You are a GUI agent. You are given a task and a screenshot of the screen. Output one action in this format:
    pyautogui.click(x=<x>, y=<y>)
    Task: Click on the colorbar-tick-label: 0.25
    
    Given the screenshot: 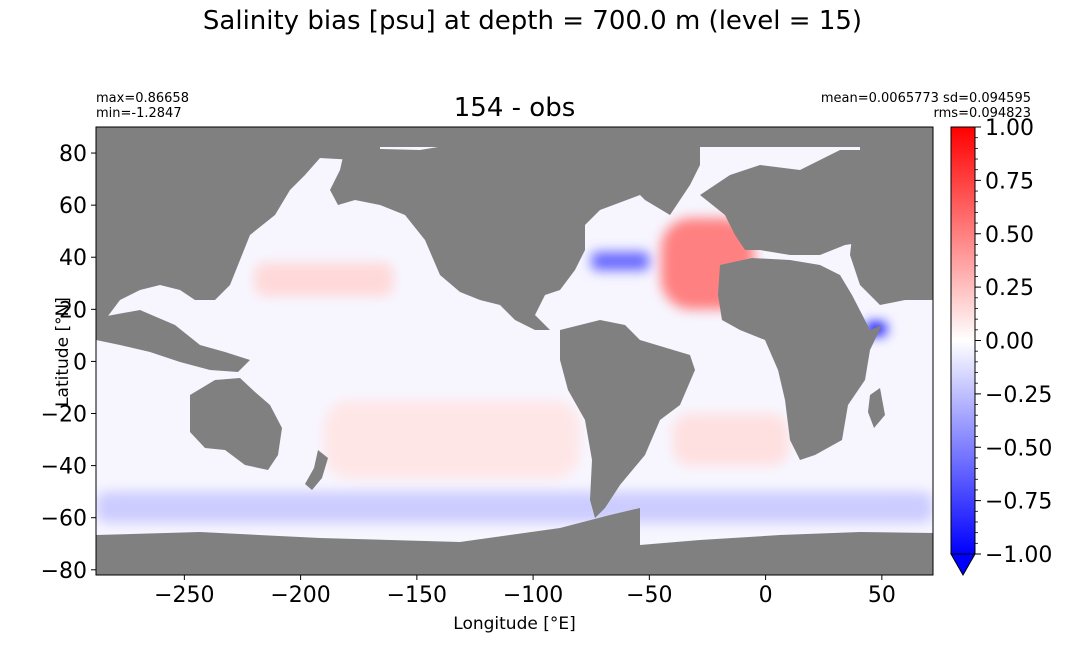 What is the action you would take?
    pyautogui.click(x=1009, y=288)
    